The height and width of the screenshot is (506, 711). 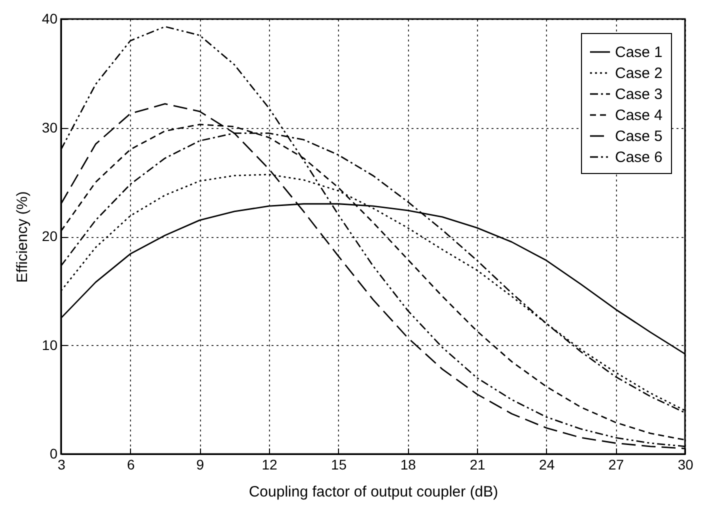 What do you see at coordinates (270, 464) in the screenshot?
I see `x-tick-label: 12` at bounding box center [270, 464].